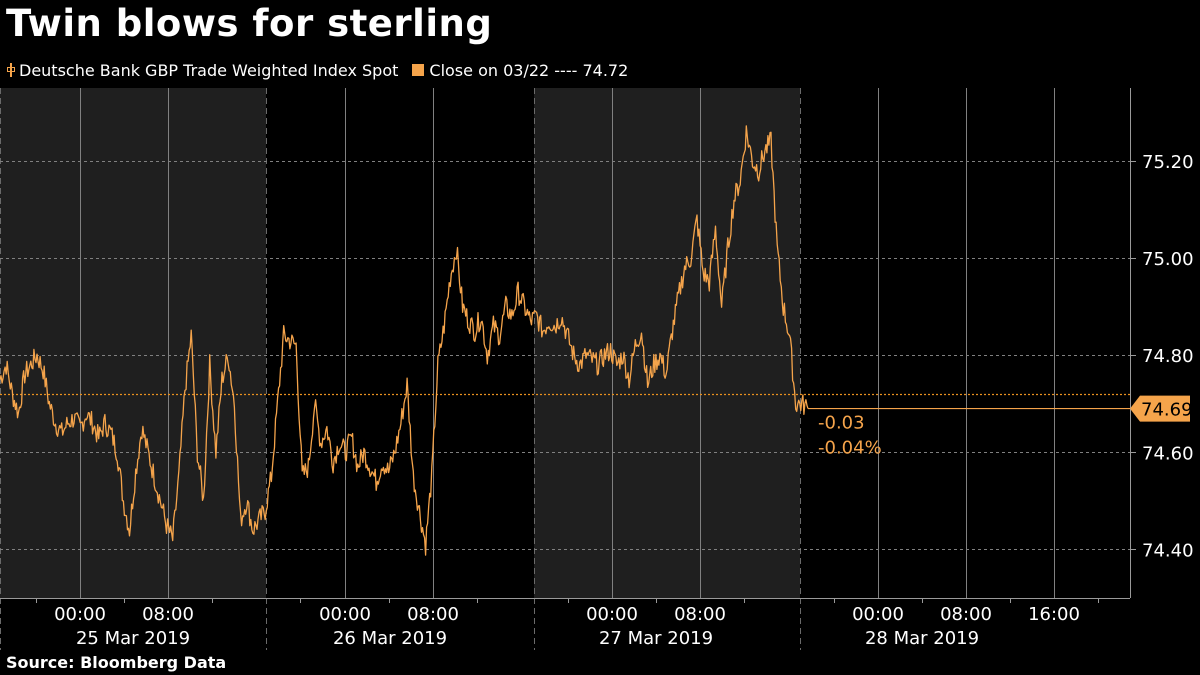 The image size is (1200, 675). I want to click on change-pct-label: -0.04%, so click(850, 448).